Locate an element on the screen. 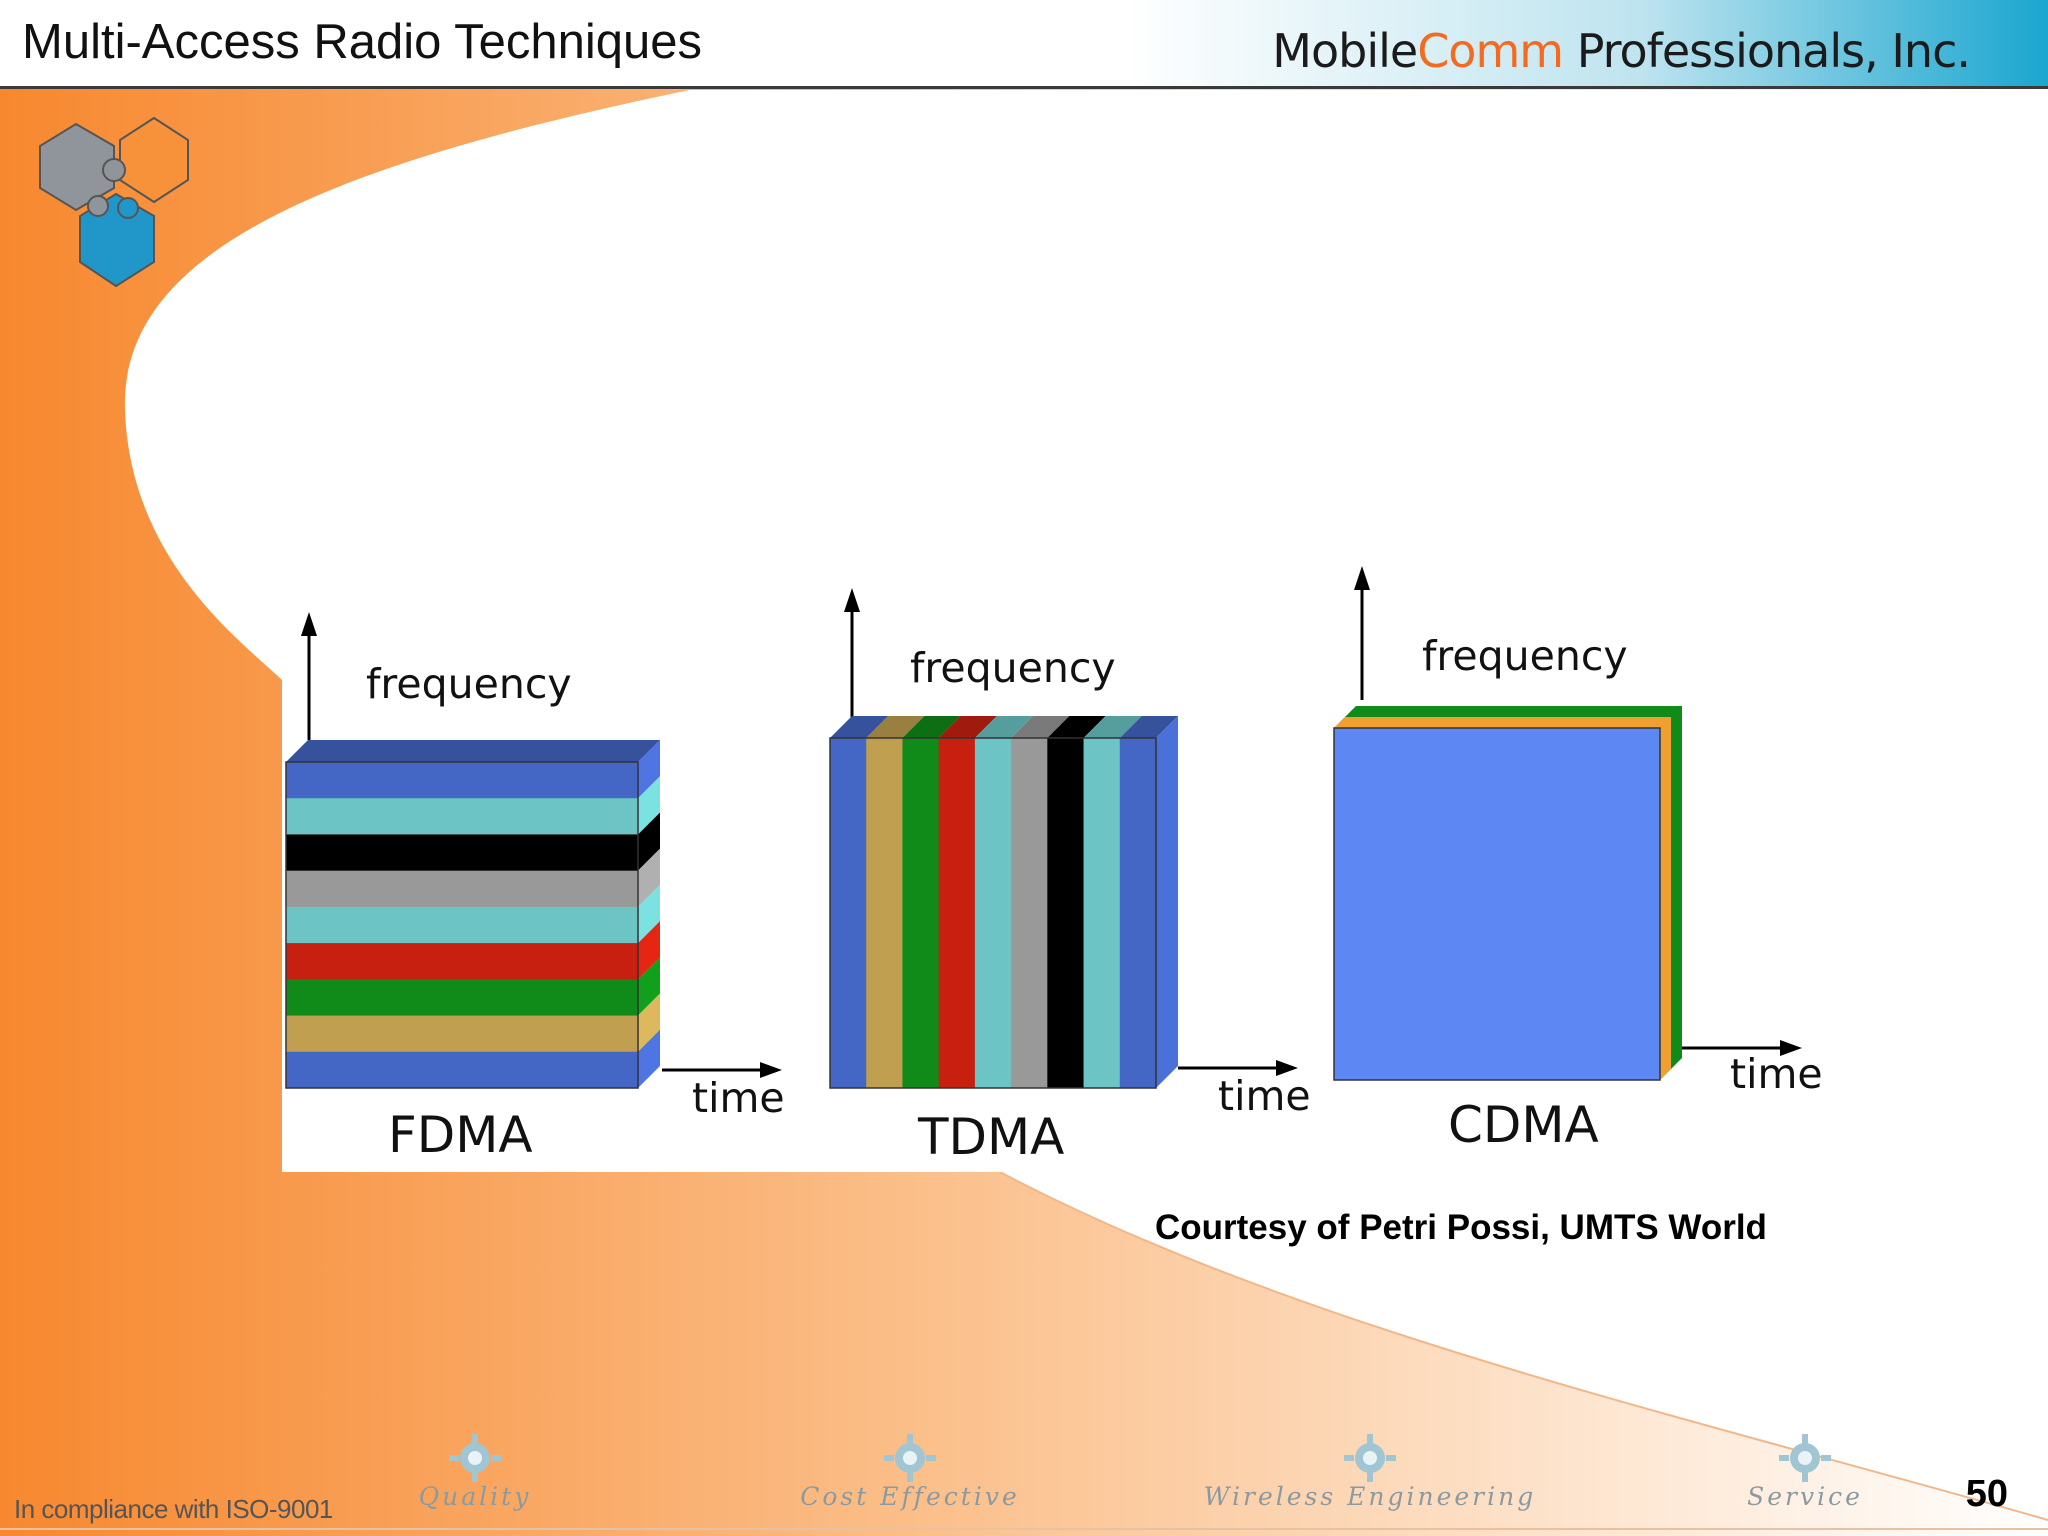  footer-divider is located at coordinates (1024, 1529).